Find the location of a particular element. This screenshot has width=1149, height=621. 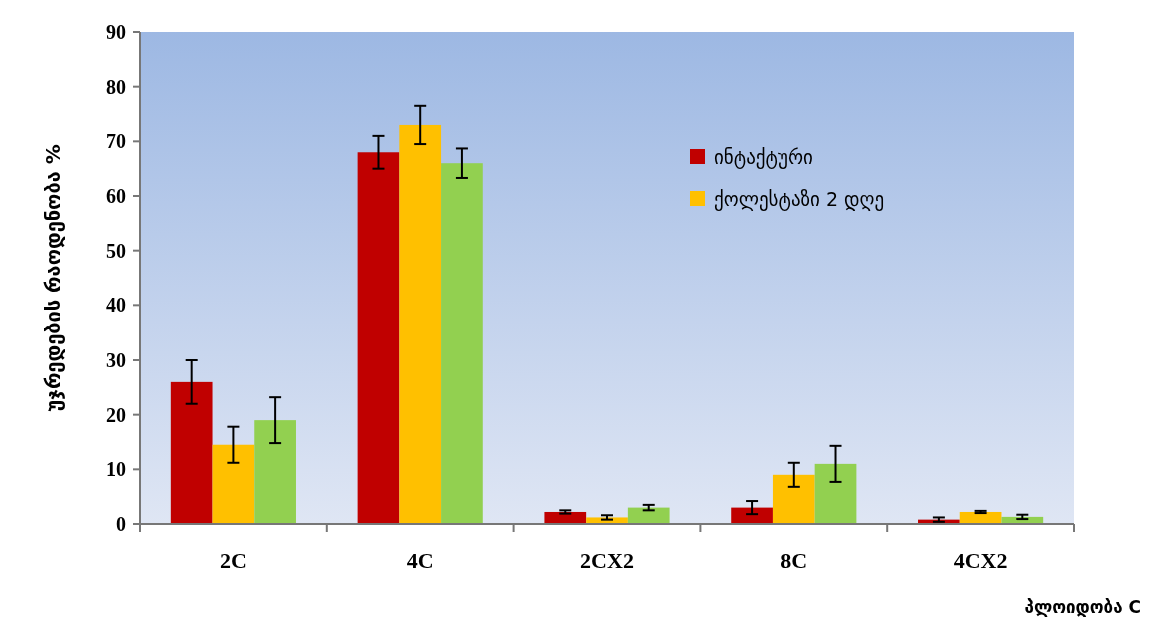

x-axis-title: პლოიდობა C is located at coordinates (1082, 607).